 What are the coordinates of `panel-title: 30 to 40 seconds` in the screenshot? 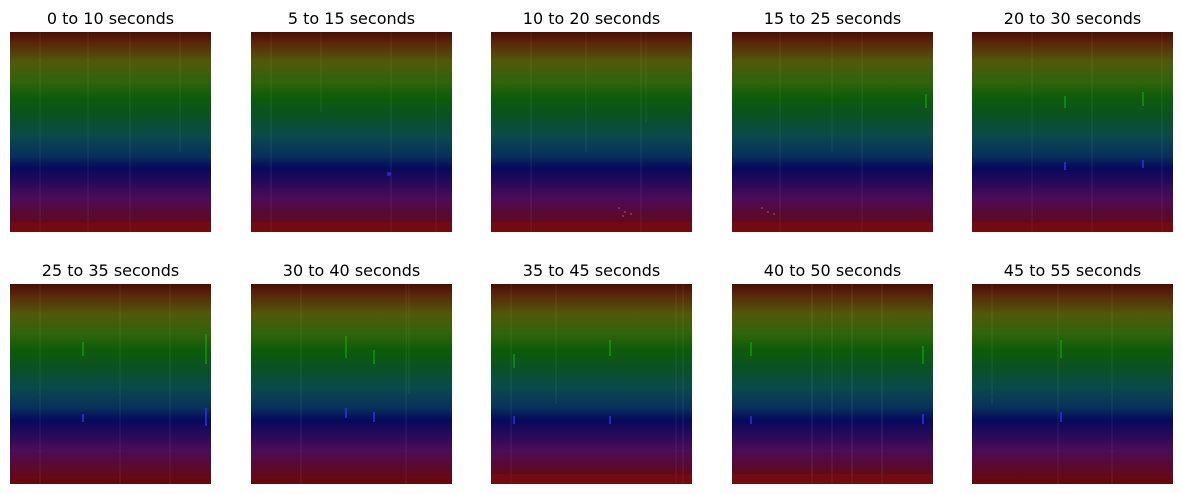 It's located at (351, 270).